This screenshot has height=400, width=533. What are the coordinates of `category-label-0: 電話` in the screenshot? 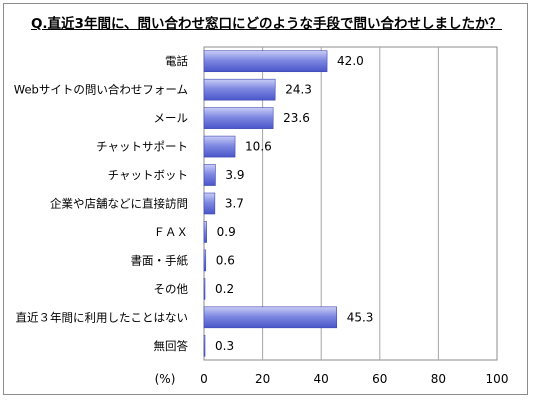 It's located at (176, 61).